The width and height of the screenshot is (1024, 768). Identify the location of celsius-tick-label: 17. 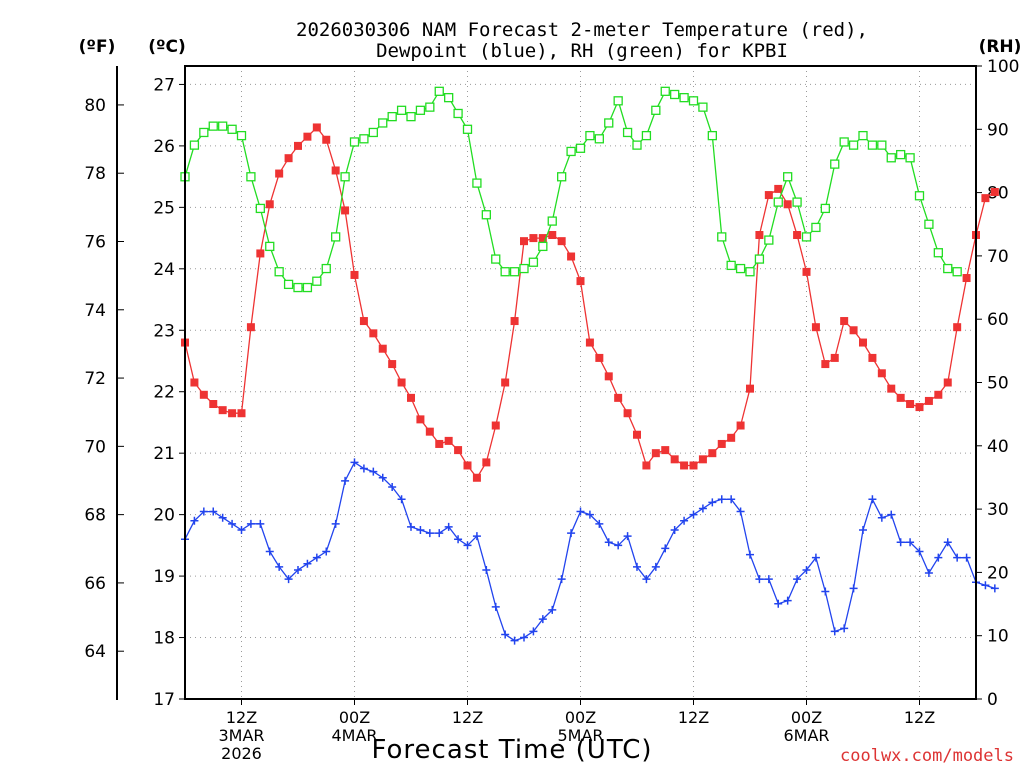
(164, 700).